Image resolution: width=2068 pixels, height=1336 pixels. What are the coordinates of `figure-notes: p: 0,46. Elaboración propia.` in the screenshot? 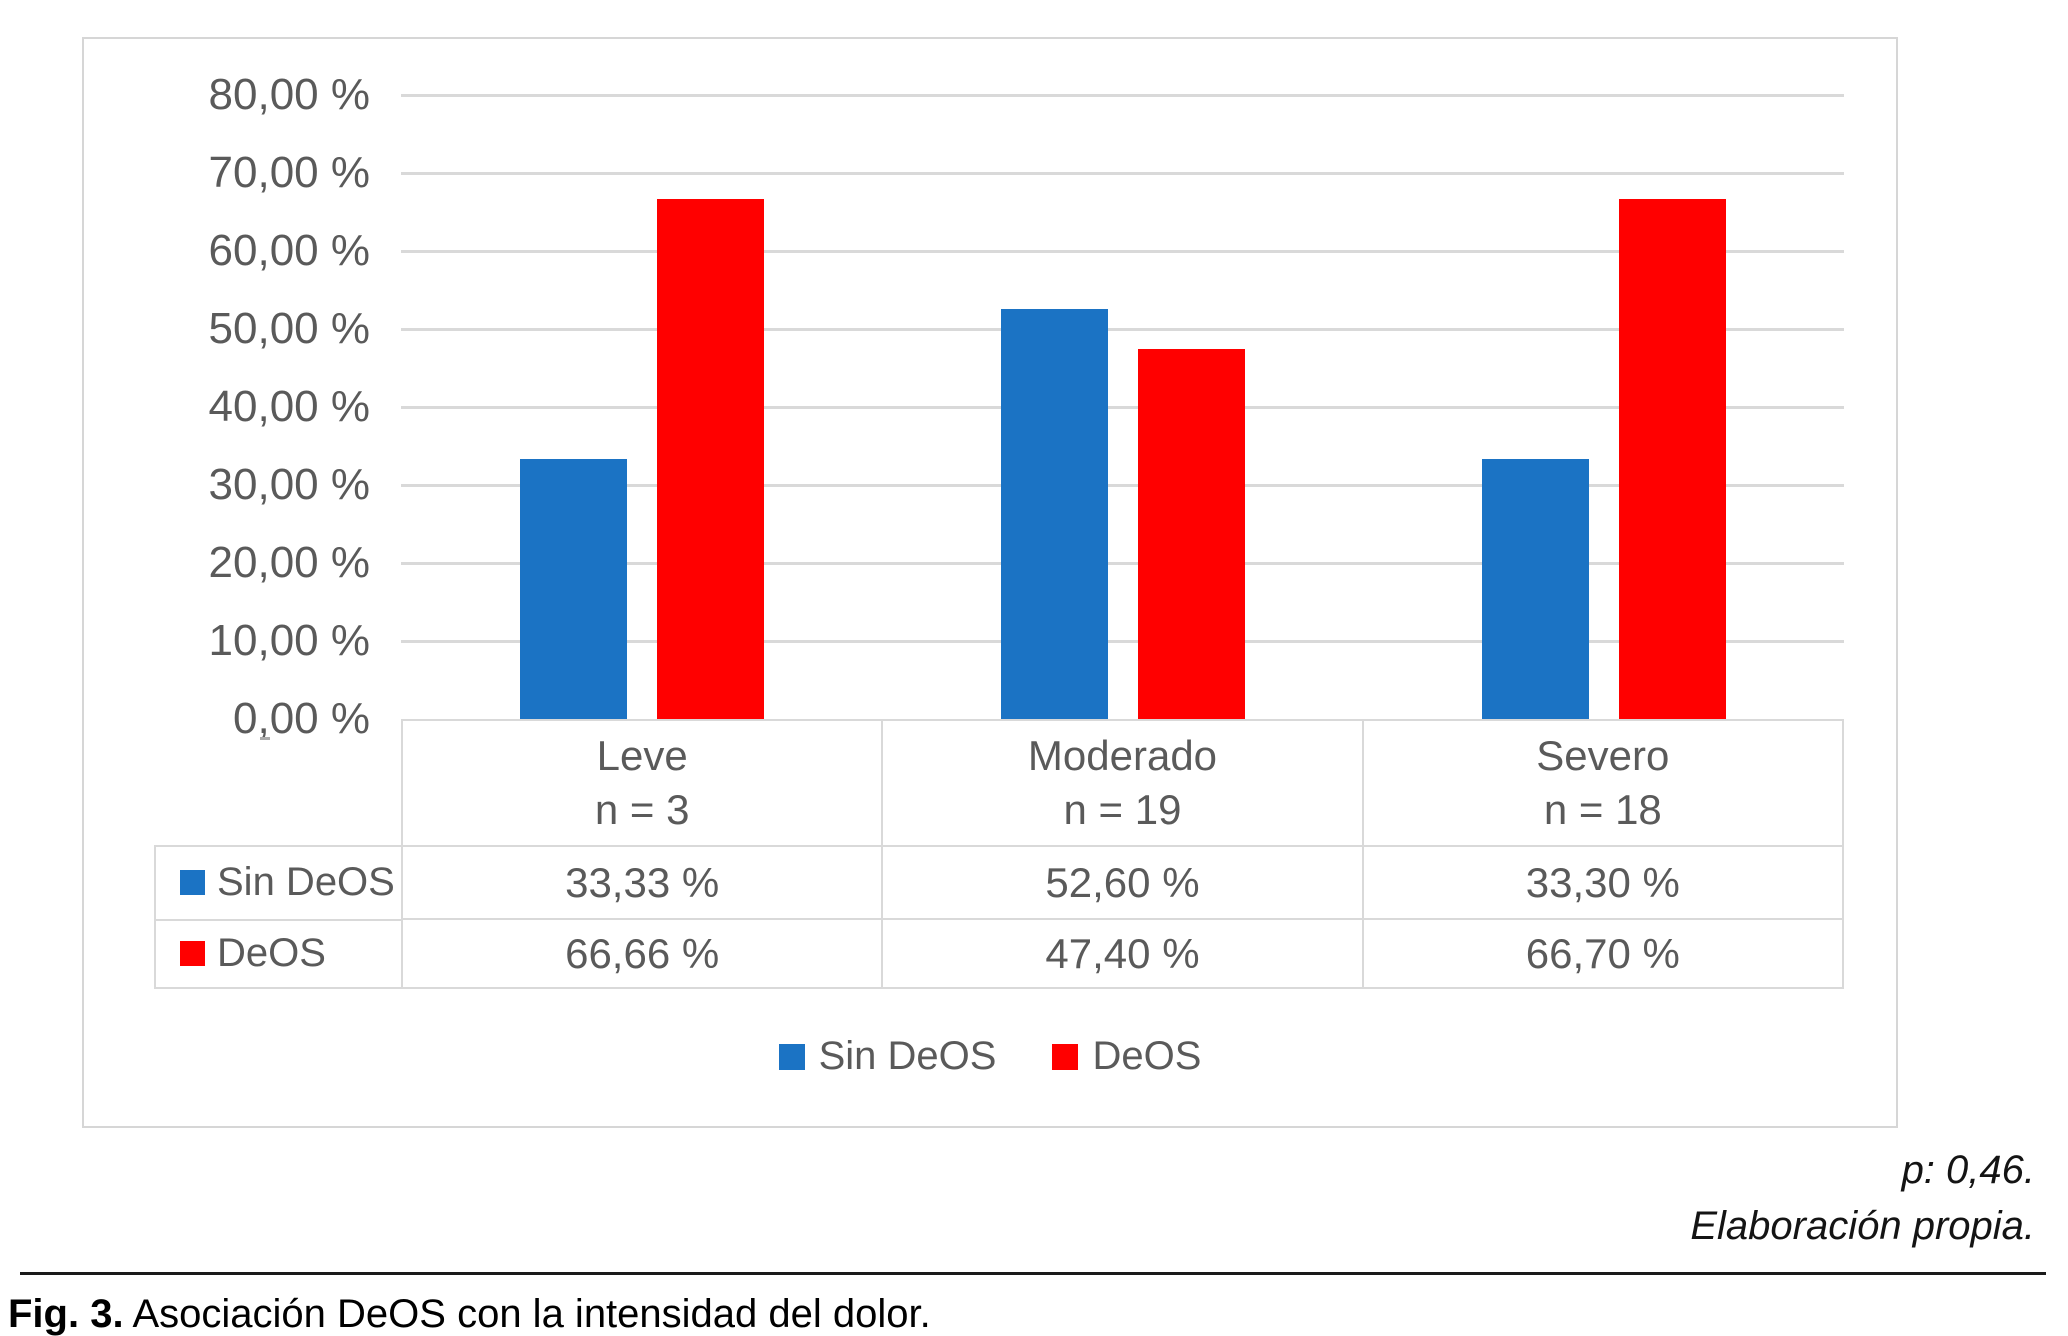 It's located at (1862, 1198).